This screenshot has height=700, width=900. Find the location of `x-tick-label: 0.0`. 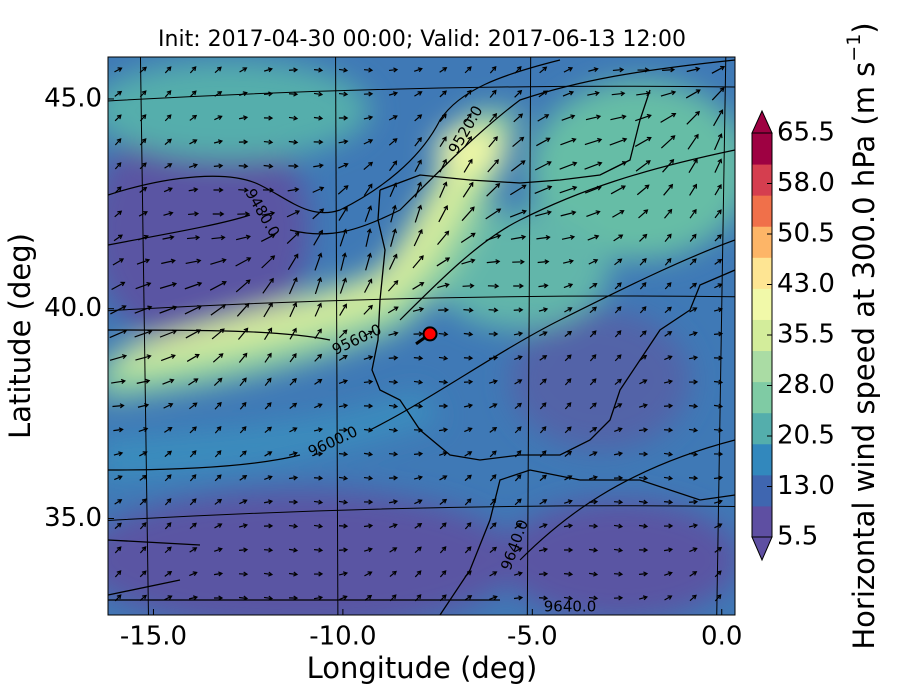

x-tick-label: 0.0 is located at coordinates (721, 637).